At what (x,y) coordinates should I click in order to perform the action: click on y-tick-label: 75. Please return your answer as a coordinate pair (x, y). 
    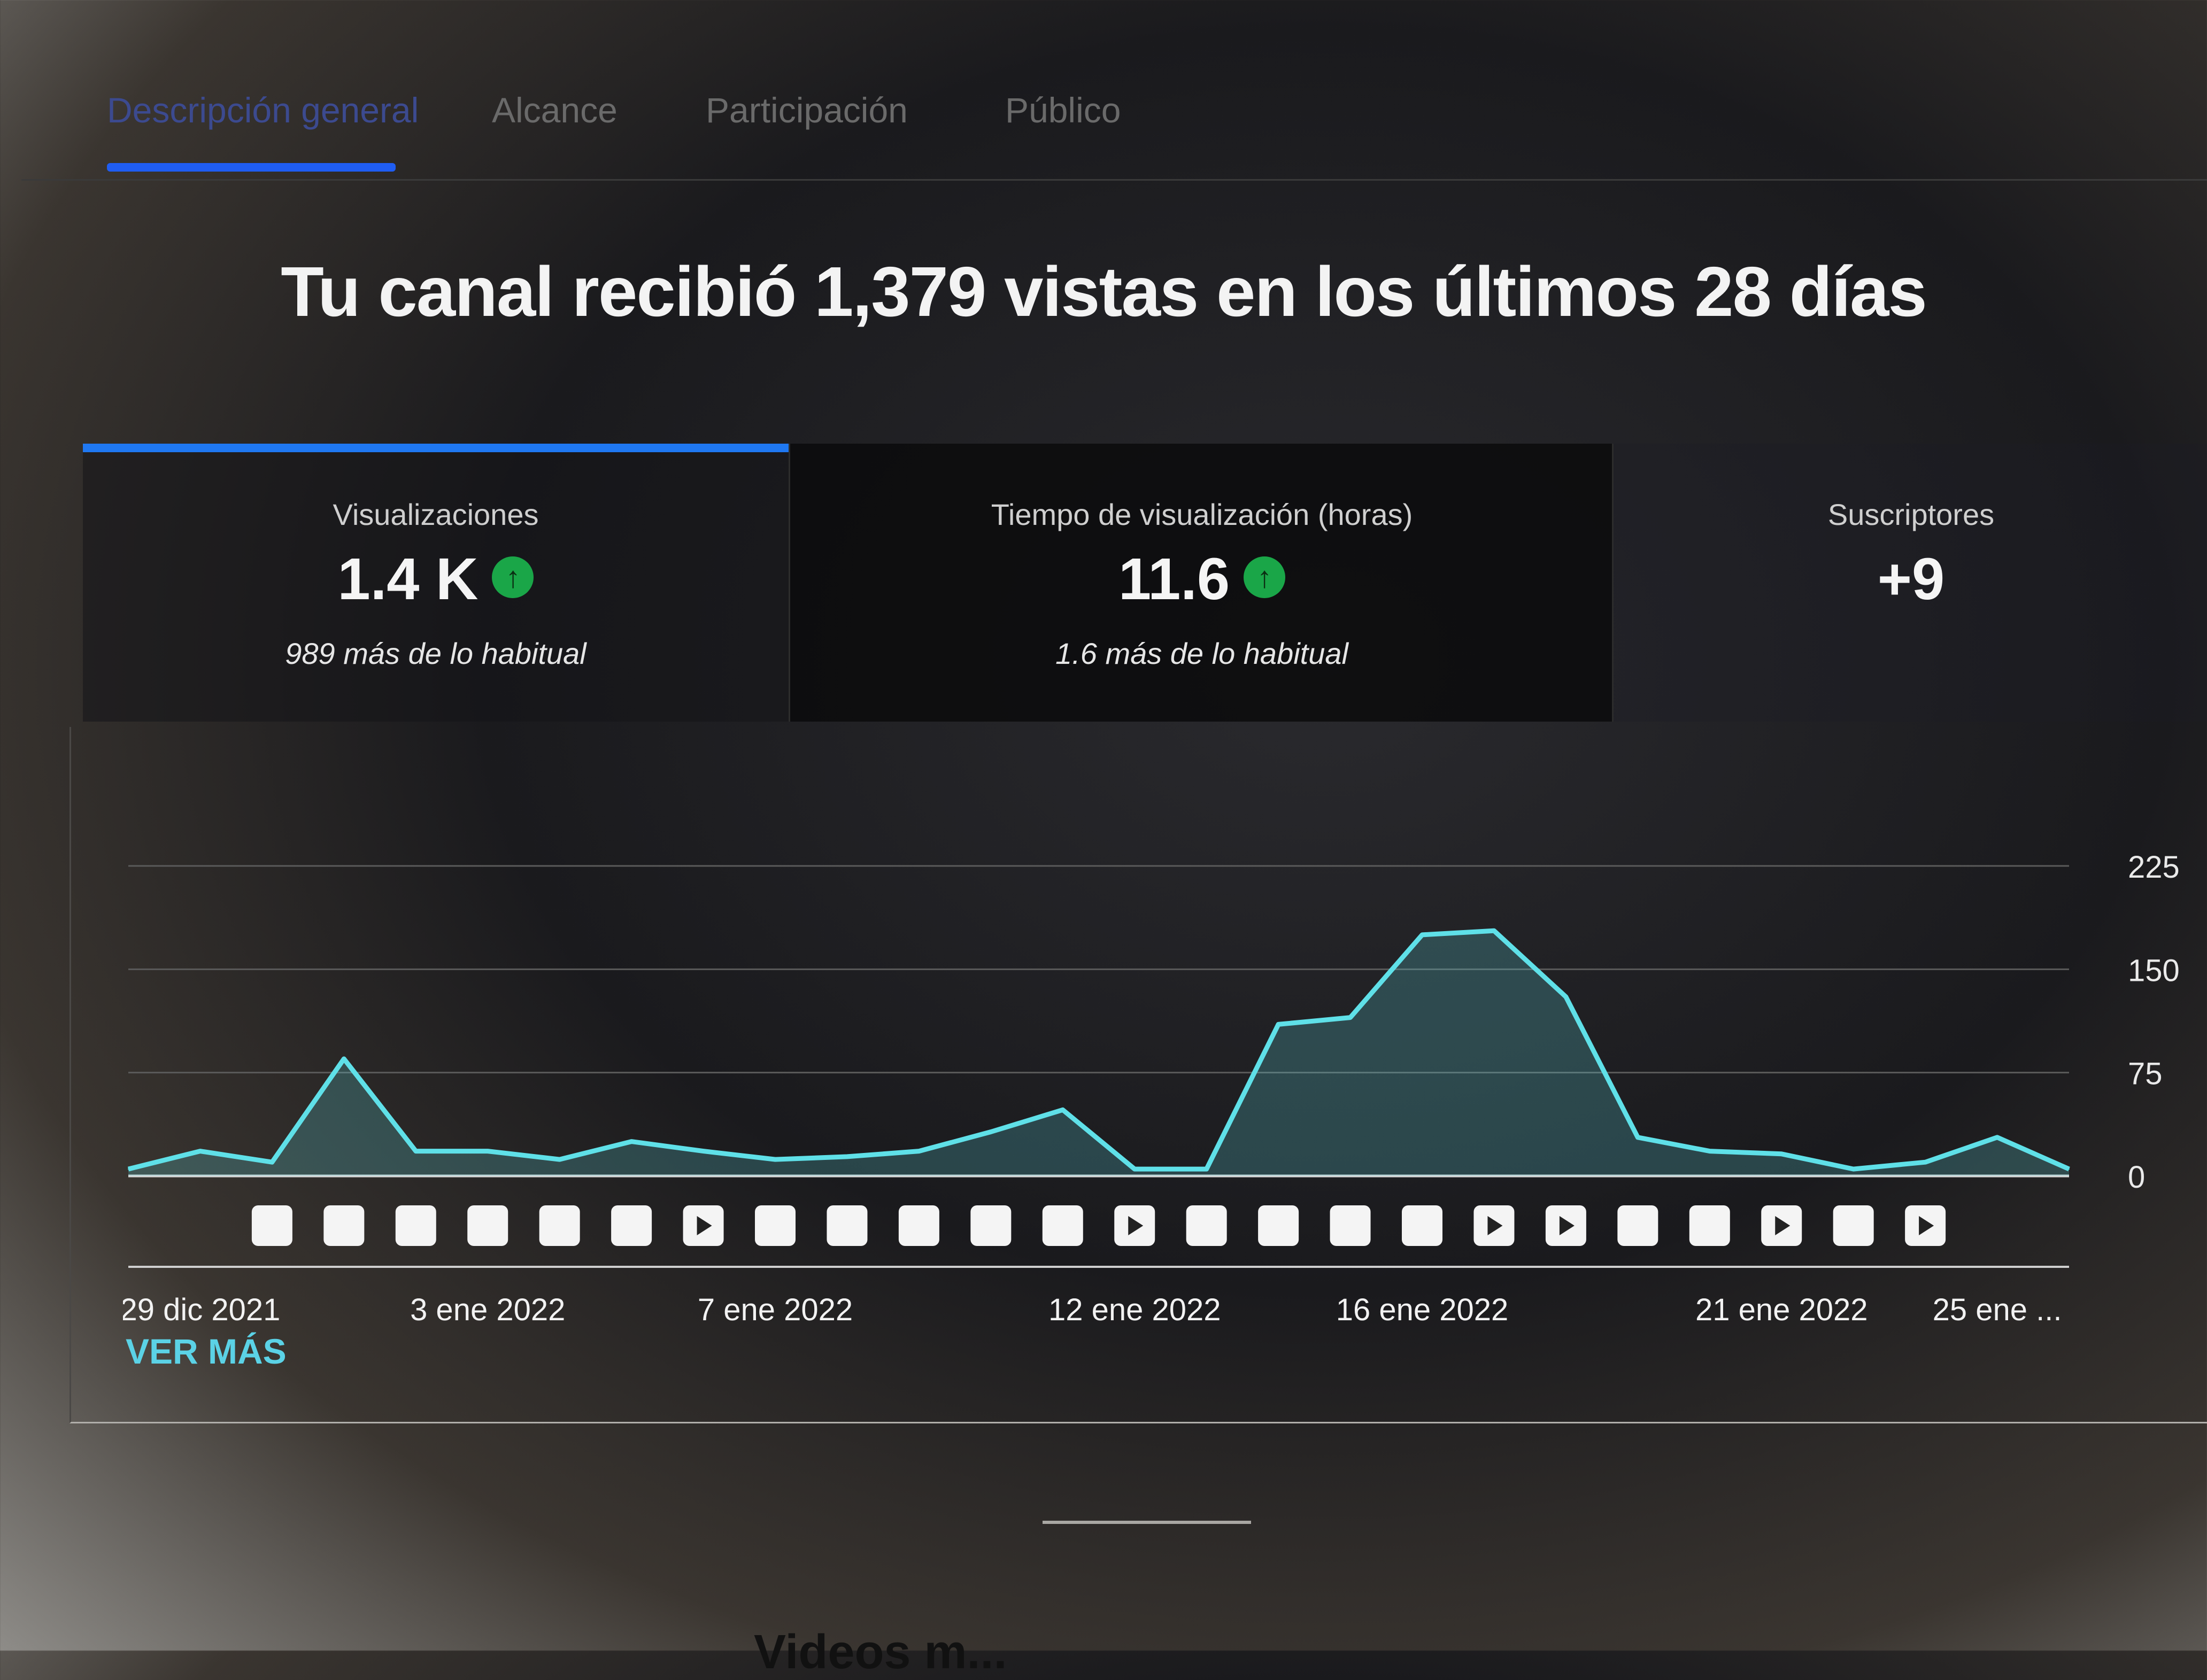
    Looking at the image, I should click on (2145, 1074).